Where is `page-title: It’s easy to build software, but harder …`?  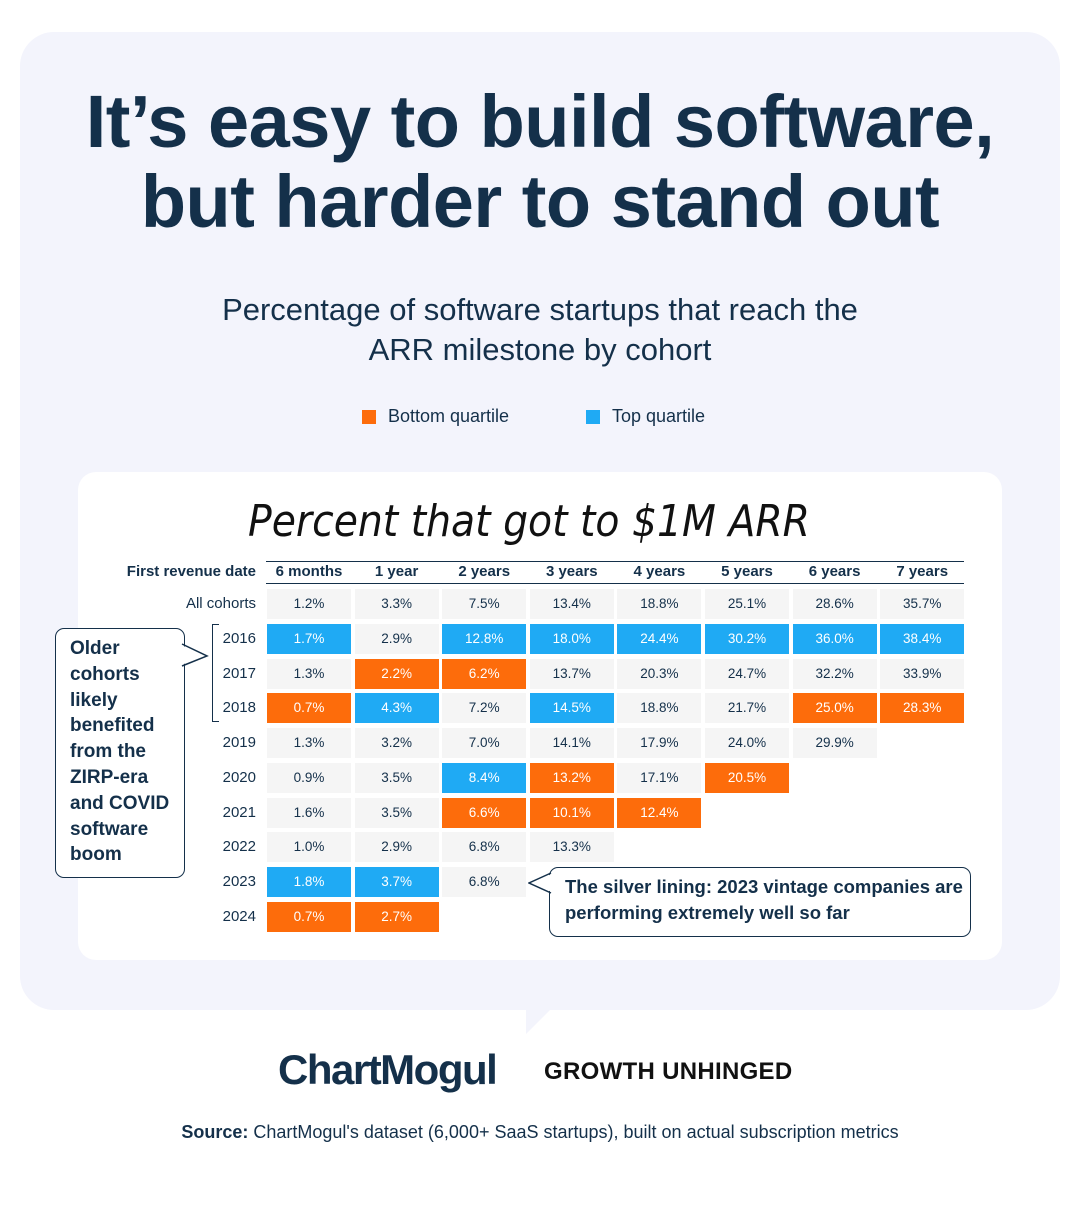
page-title: It’s easy to build software, but harder … is located at coordinates (540, 162).